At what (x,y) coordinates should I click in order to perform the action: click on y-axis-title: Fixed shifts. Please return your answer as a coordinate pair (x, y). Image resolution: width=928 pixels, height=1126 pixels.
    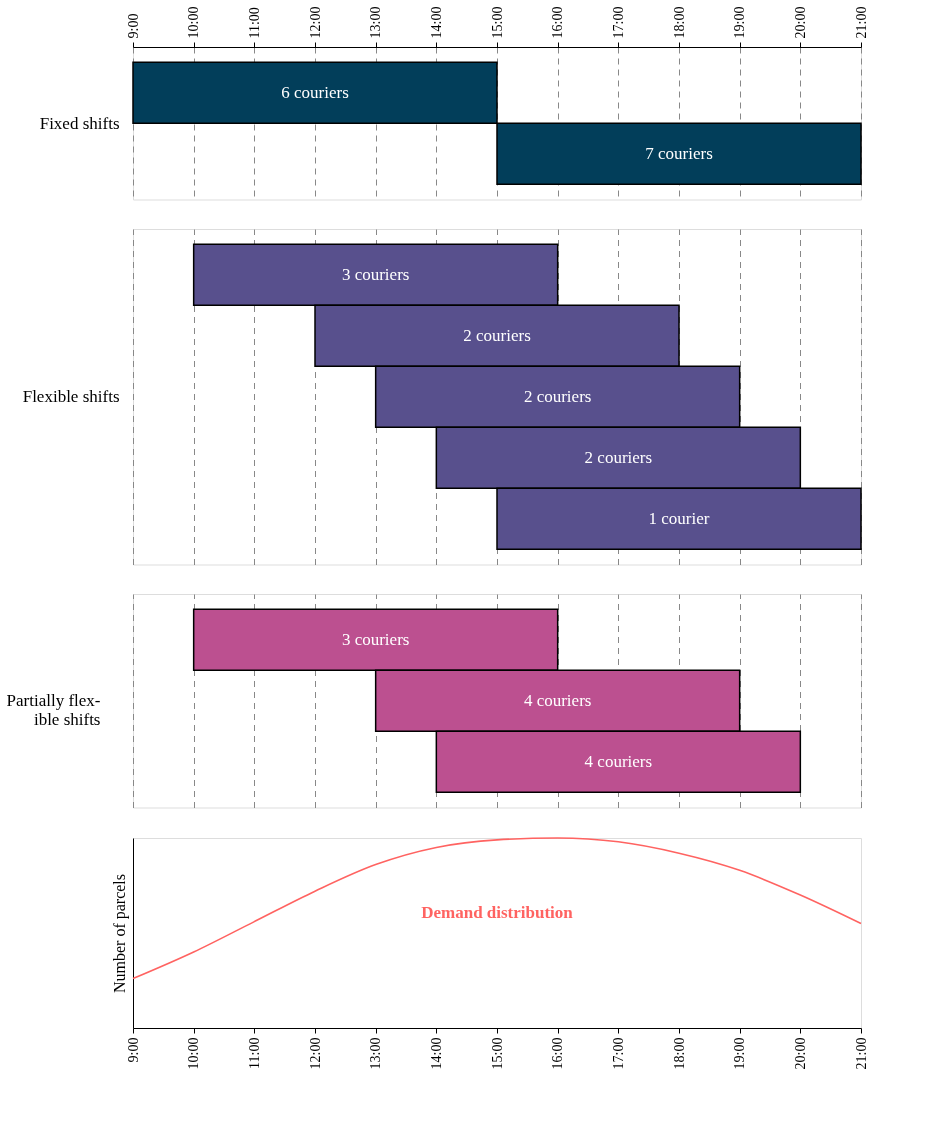
    Looking at the image, I should click on (79, 123).